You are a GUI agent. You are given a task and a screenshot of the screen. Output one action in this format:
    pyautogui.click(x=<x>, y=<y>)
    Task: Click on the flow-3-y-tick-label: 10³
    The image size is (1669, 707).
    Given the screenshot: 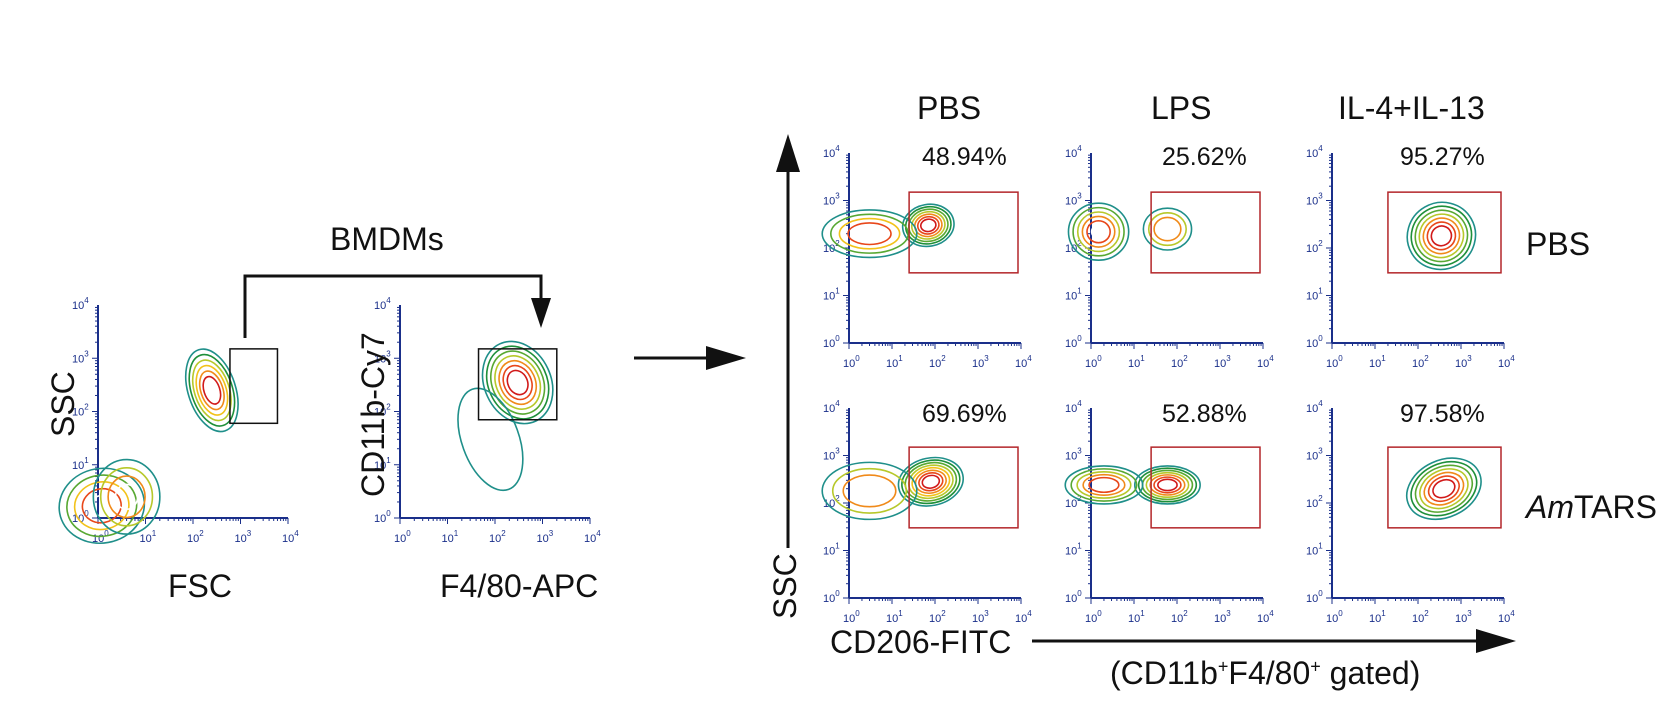 What is the action you would take?
    pyautogui.click(x=831, y=455)
    